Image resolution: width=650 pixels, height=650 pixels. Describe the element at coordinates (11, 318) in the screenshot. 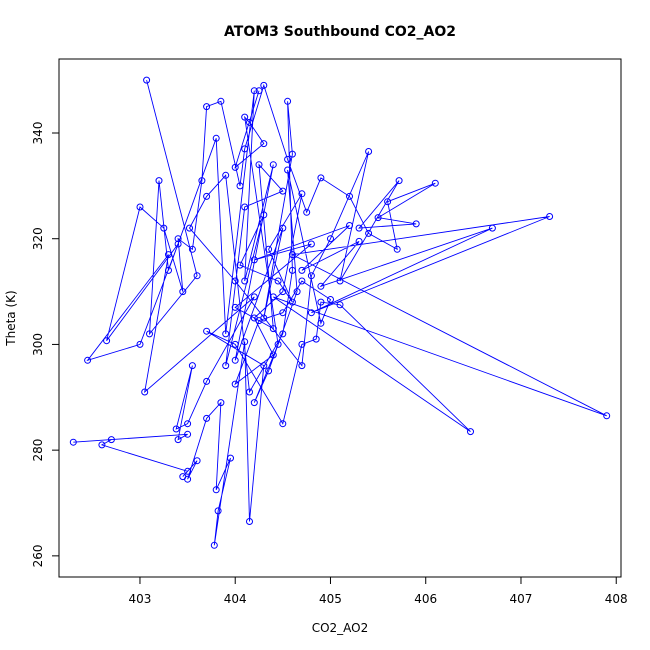

I see `y-axis-label: Theta (K)` at that location.